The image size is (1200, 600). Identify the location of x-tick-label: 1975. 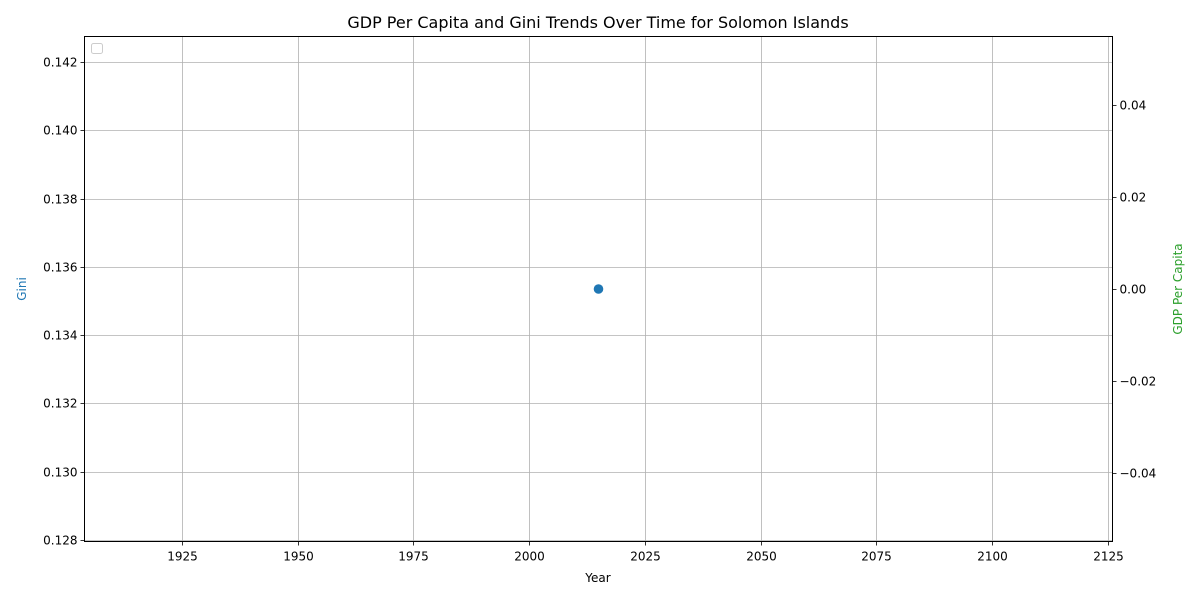
(413, 557).